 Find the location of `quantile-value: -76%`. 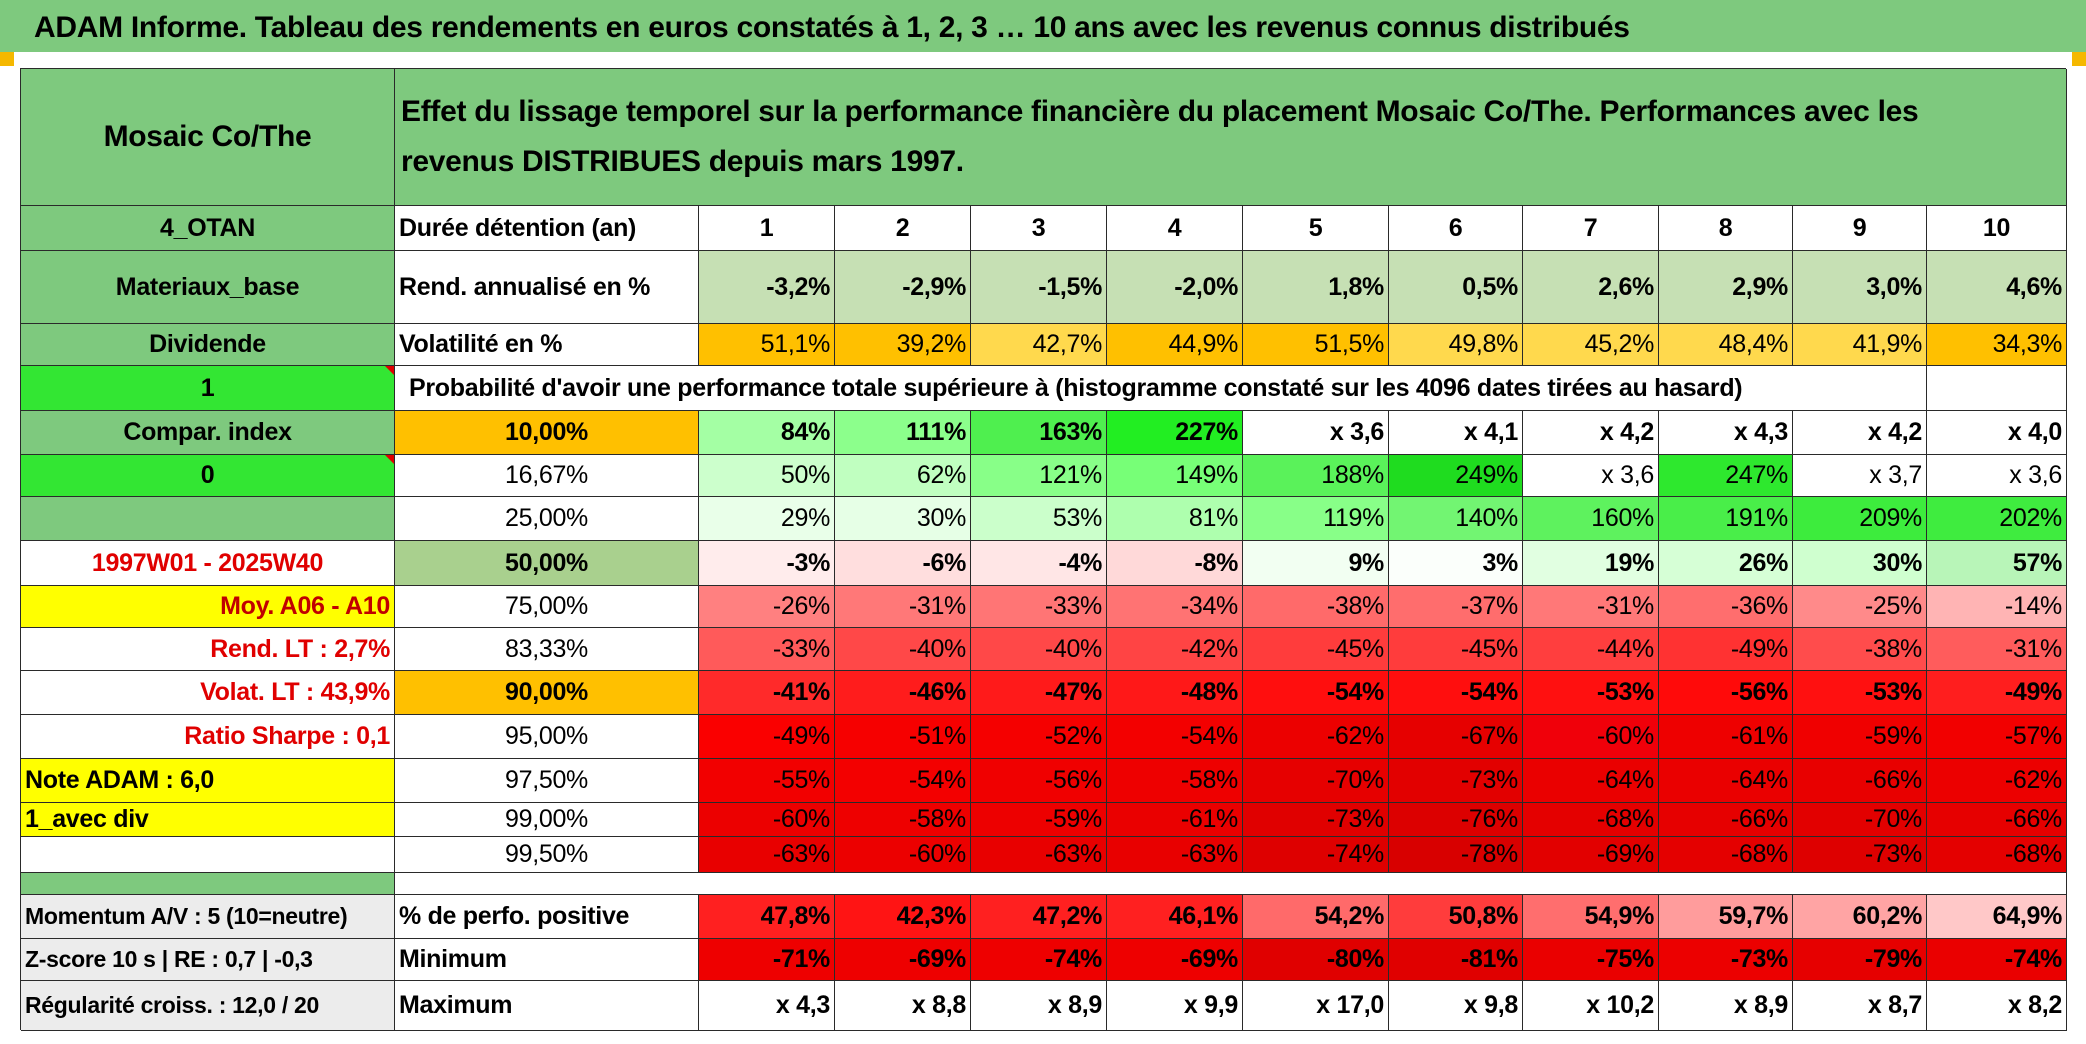

quantile-value: -76% is located at coordinates (1456, 820).